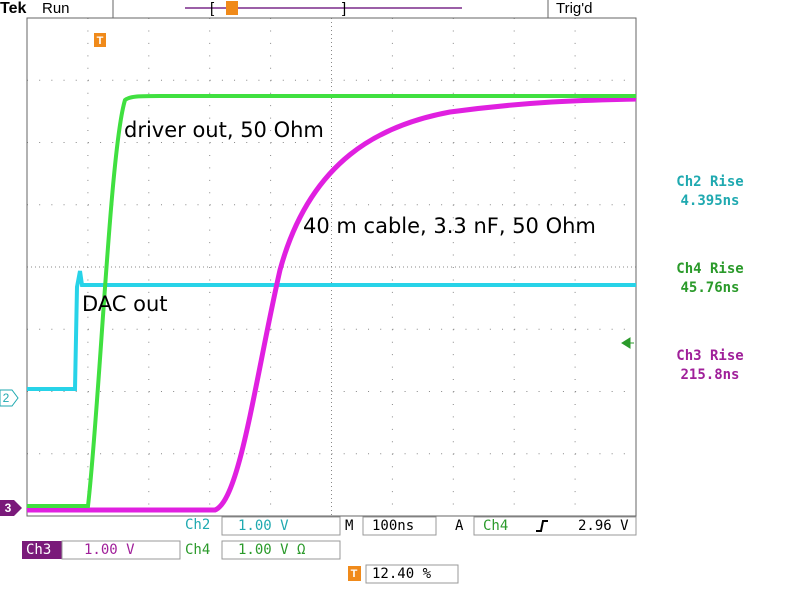  Describe the element at coordinates (56, 8) in the screenshot. I see `run-status: Run` at that location.